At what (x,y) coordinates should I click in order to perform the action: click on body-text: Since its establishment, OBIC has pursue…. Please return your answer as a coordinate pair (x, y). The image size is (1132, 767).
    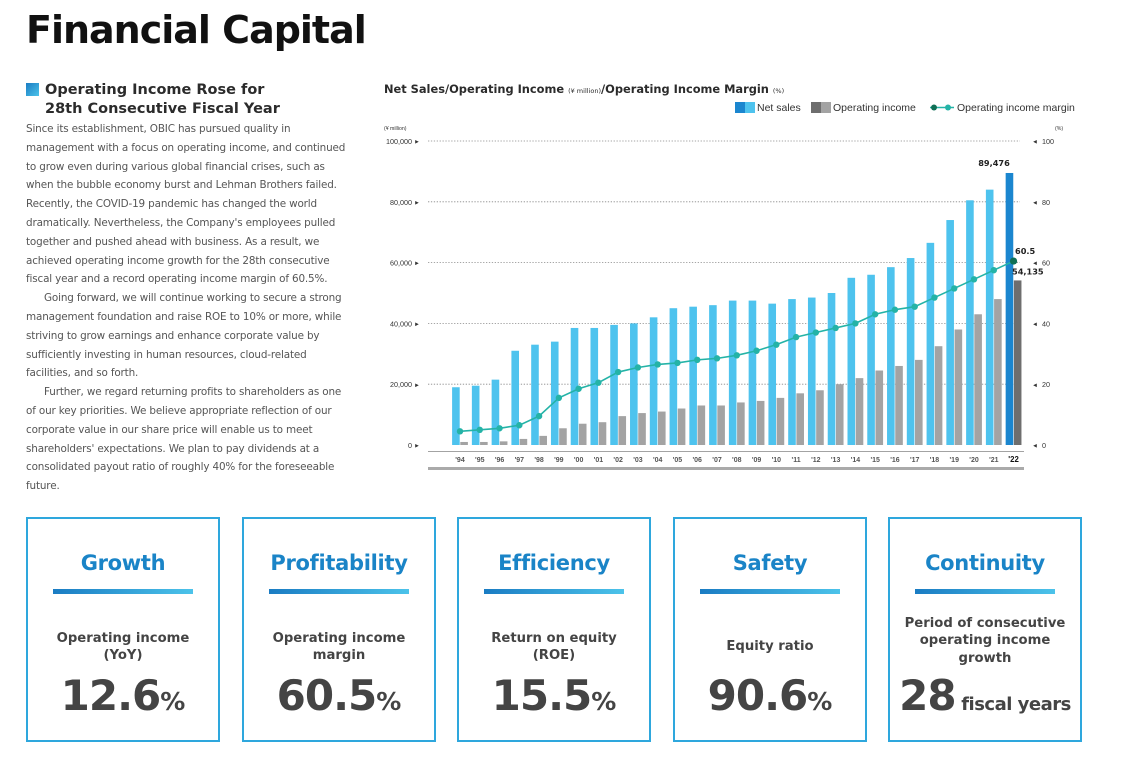
    Looking at the image, I should click on (188, 308).